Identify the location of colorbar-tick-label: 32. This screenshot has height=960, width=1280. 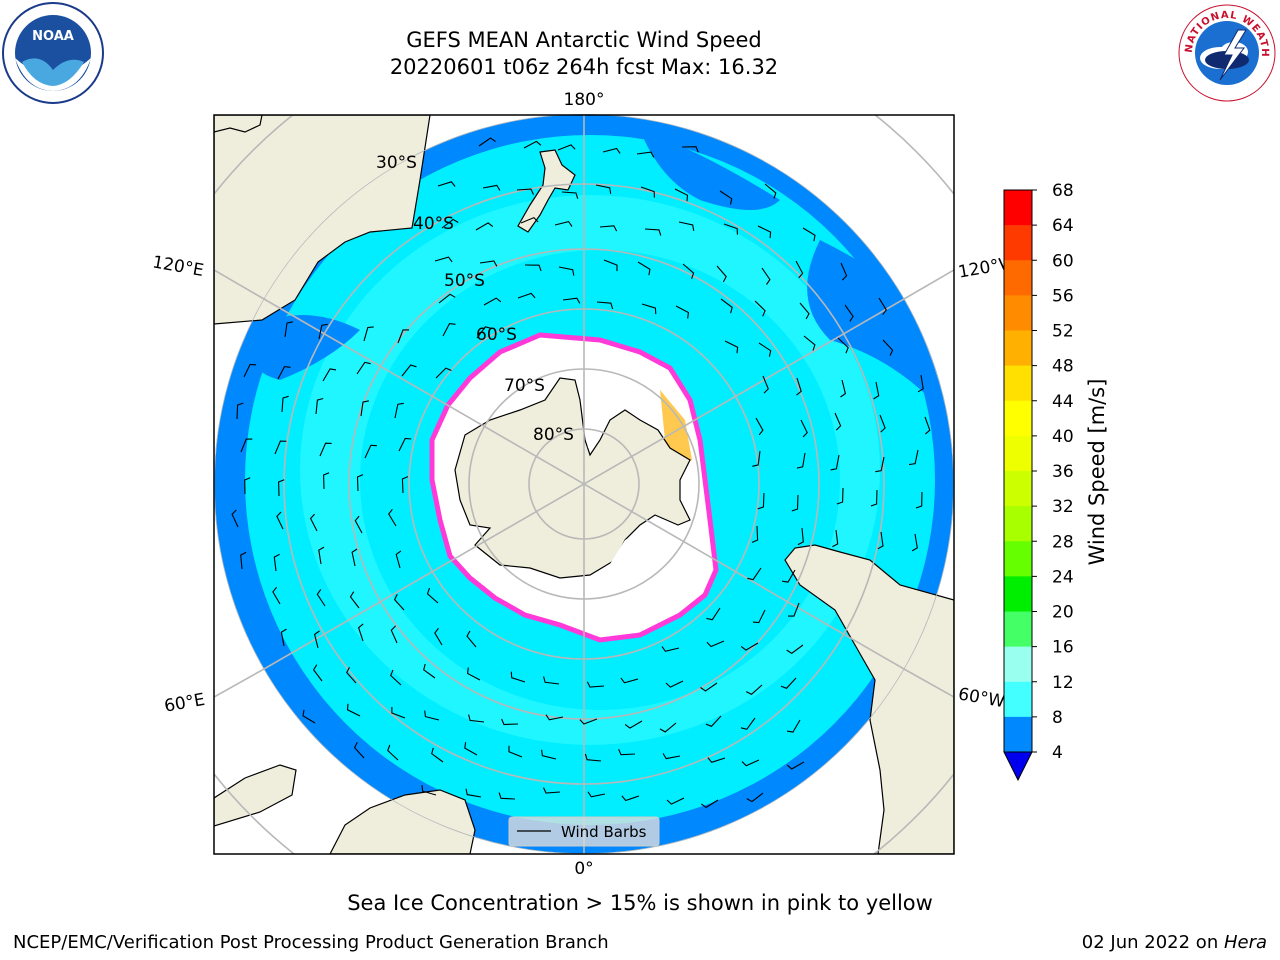
(1063, 507).